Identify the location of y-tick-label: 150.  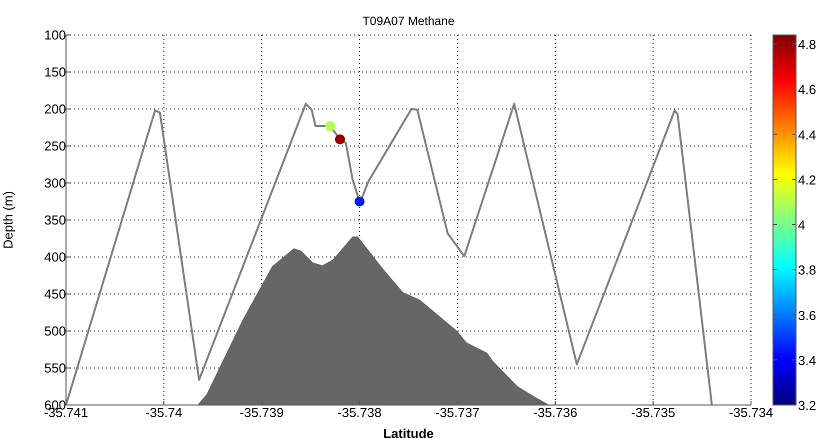
(55, 72).